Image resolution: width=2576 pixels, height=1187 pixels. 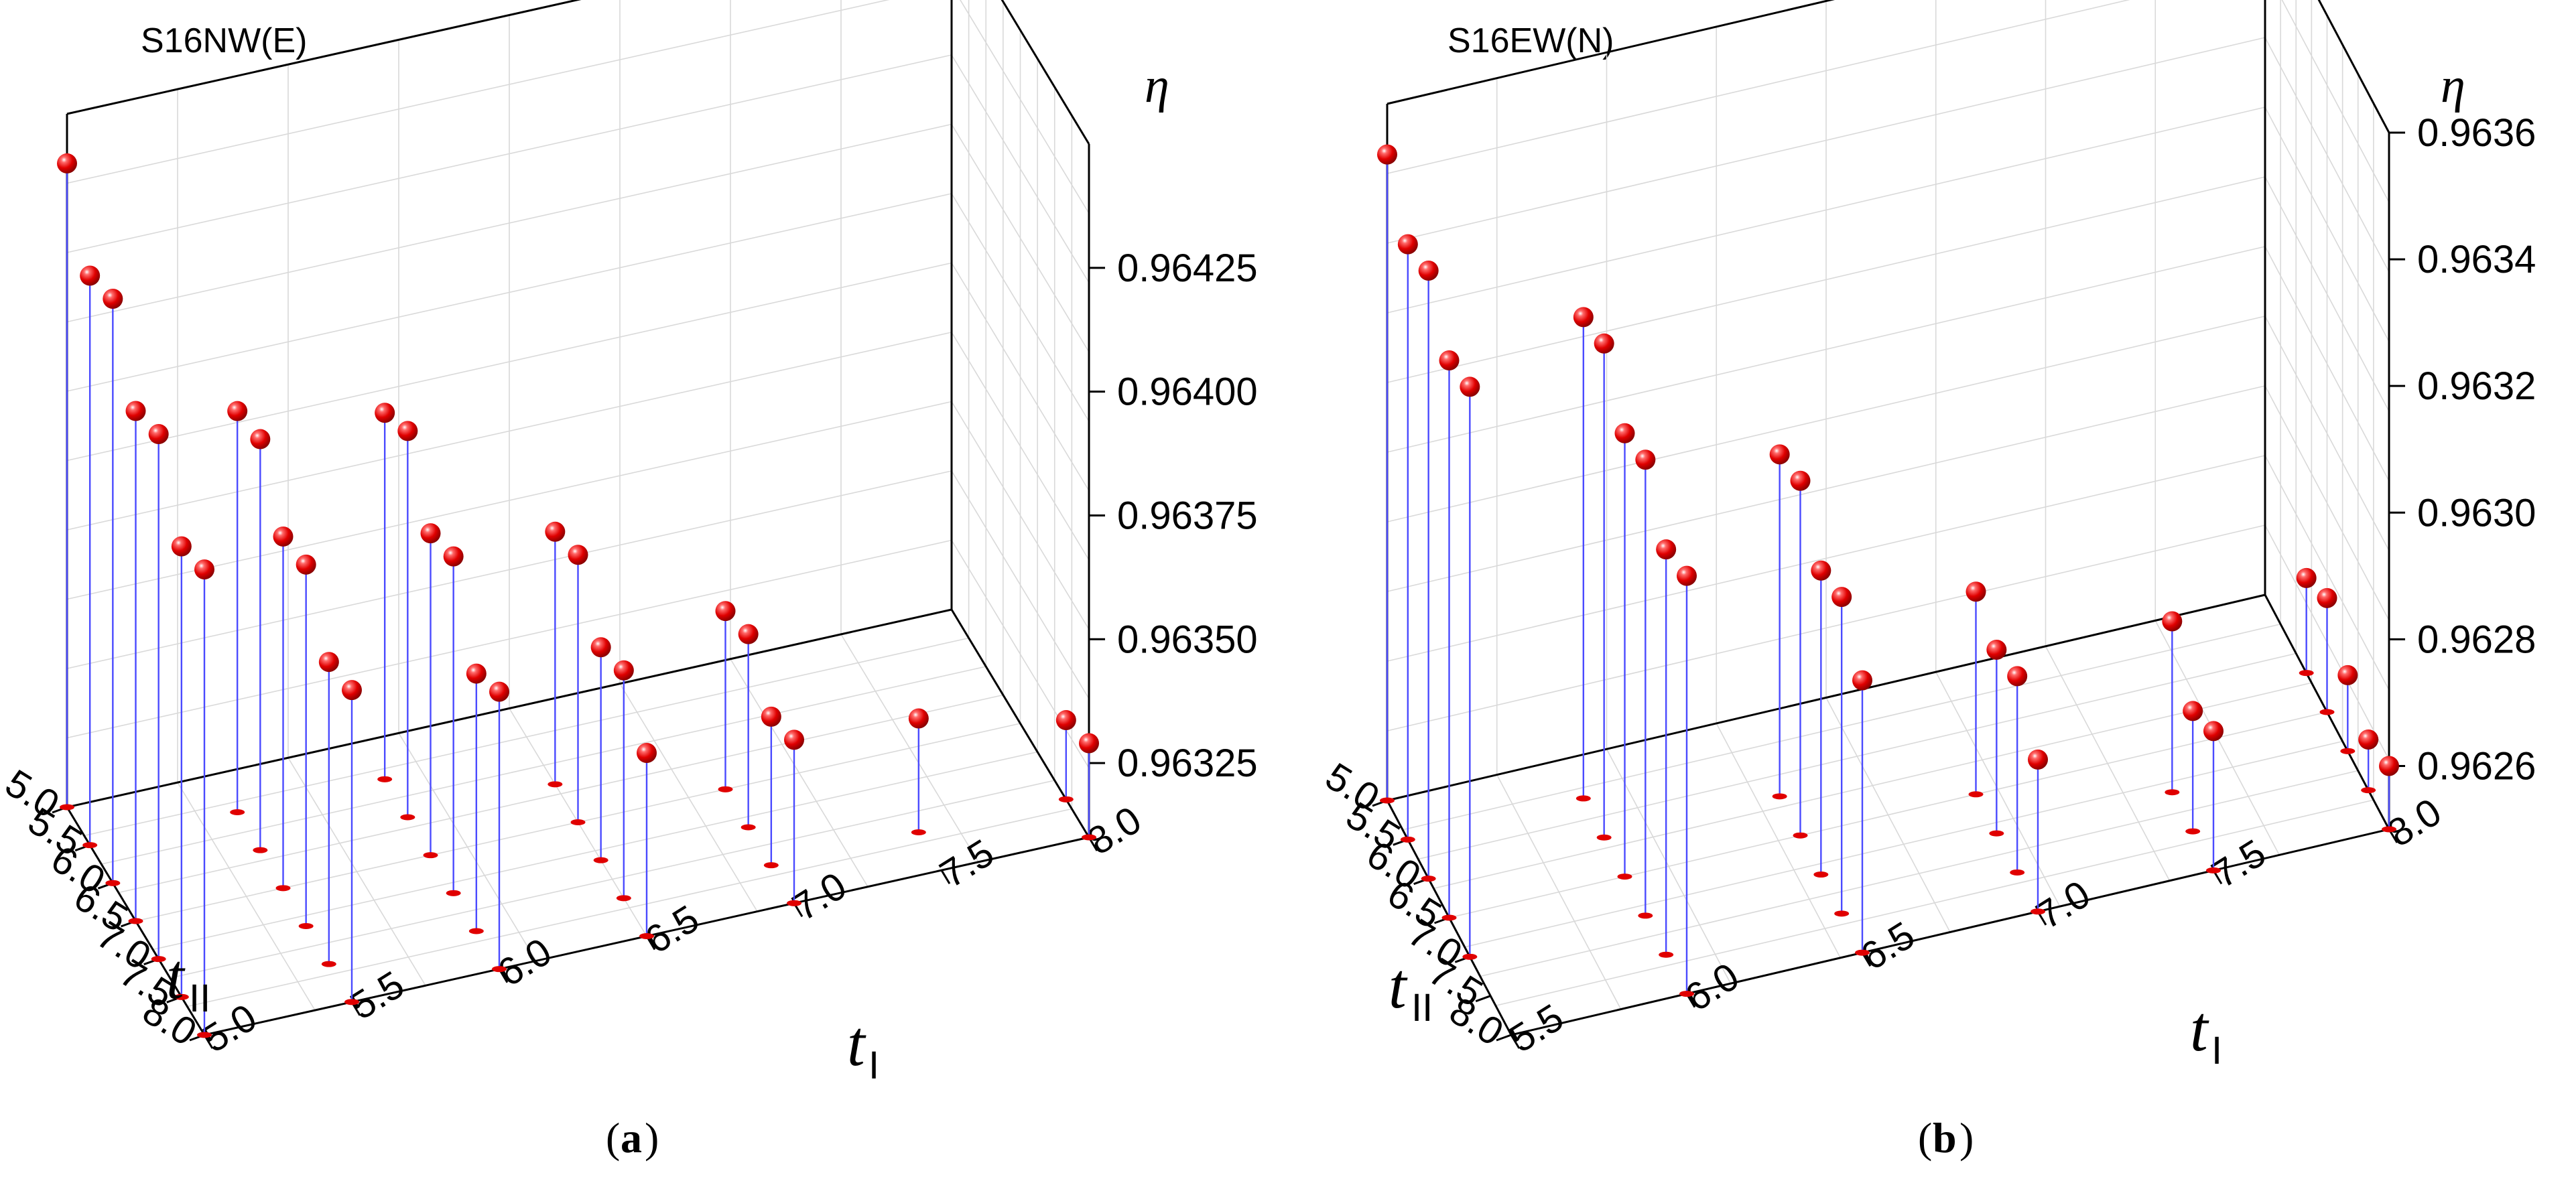 I want to click on panel-a-tII-axis-title: t II, so click(x=188, y=980).